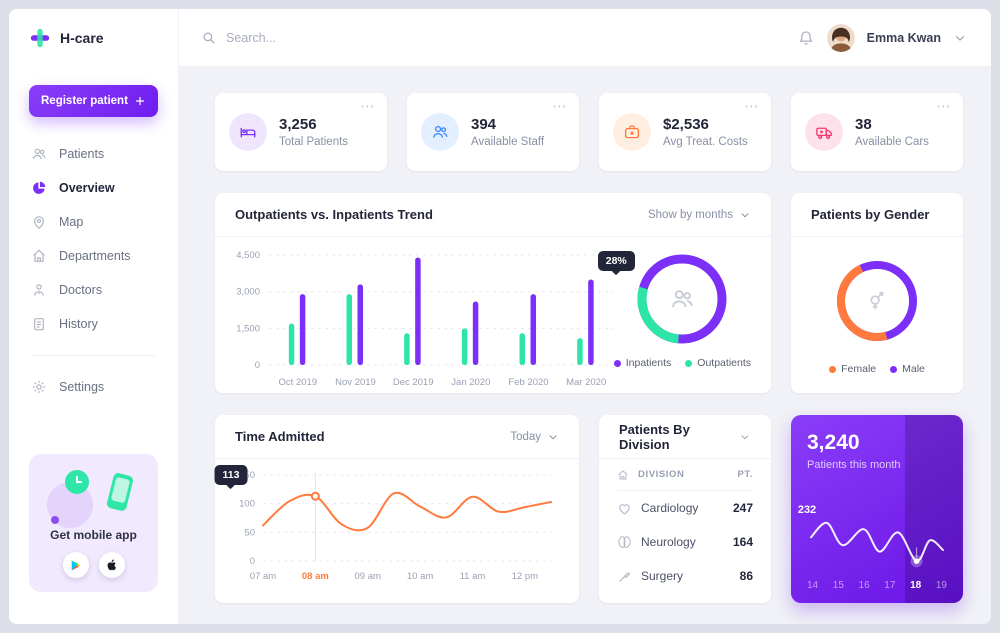 The image size is (1000, 633). What do you see at coordinates (248, 292) in the screenshot?
I see `svg-text: 3,000` at bounding box center [248, 292].